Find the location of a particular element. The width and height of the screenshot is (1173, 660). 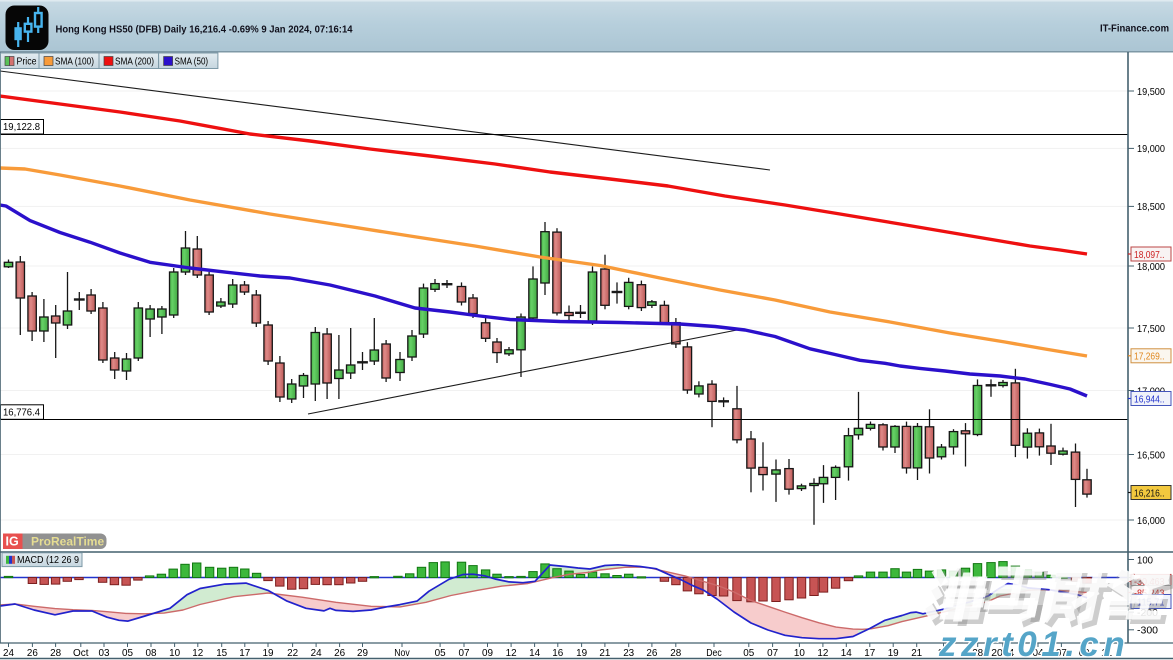

svg-text: Nov is located at coordinates (402, 653).